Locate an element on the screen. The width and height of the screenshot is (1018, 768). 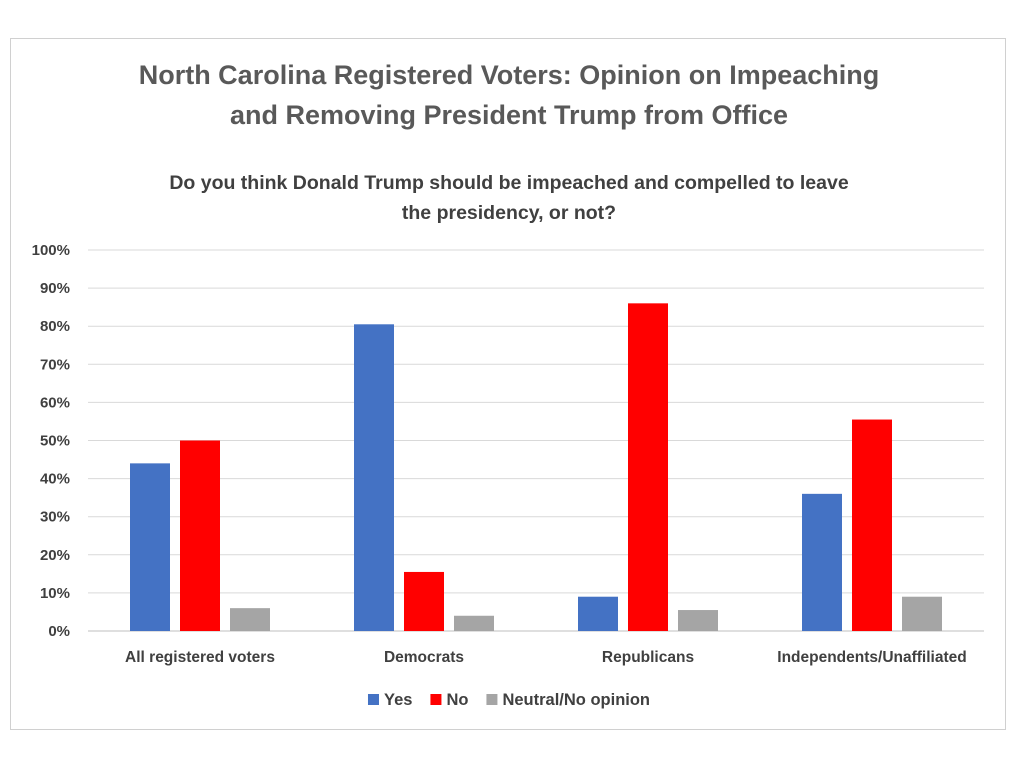
y-tick-label: 20% is located at coordinates (55, 555).